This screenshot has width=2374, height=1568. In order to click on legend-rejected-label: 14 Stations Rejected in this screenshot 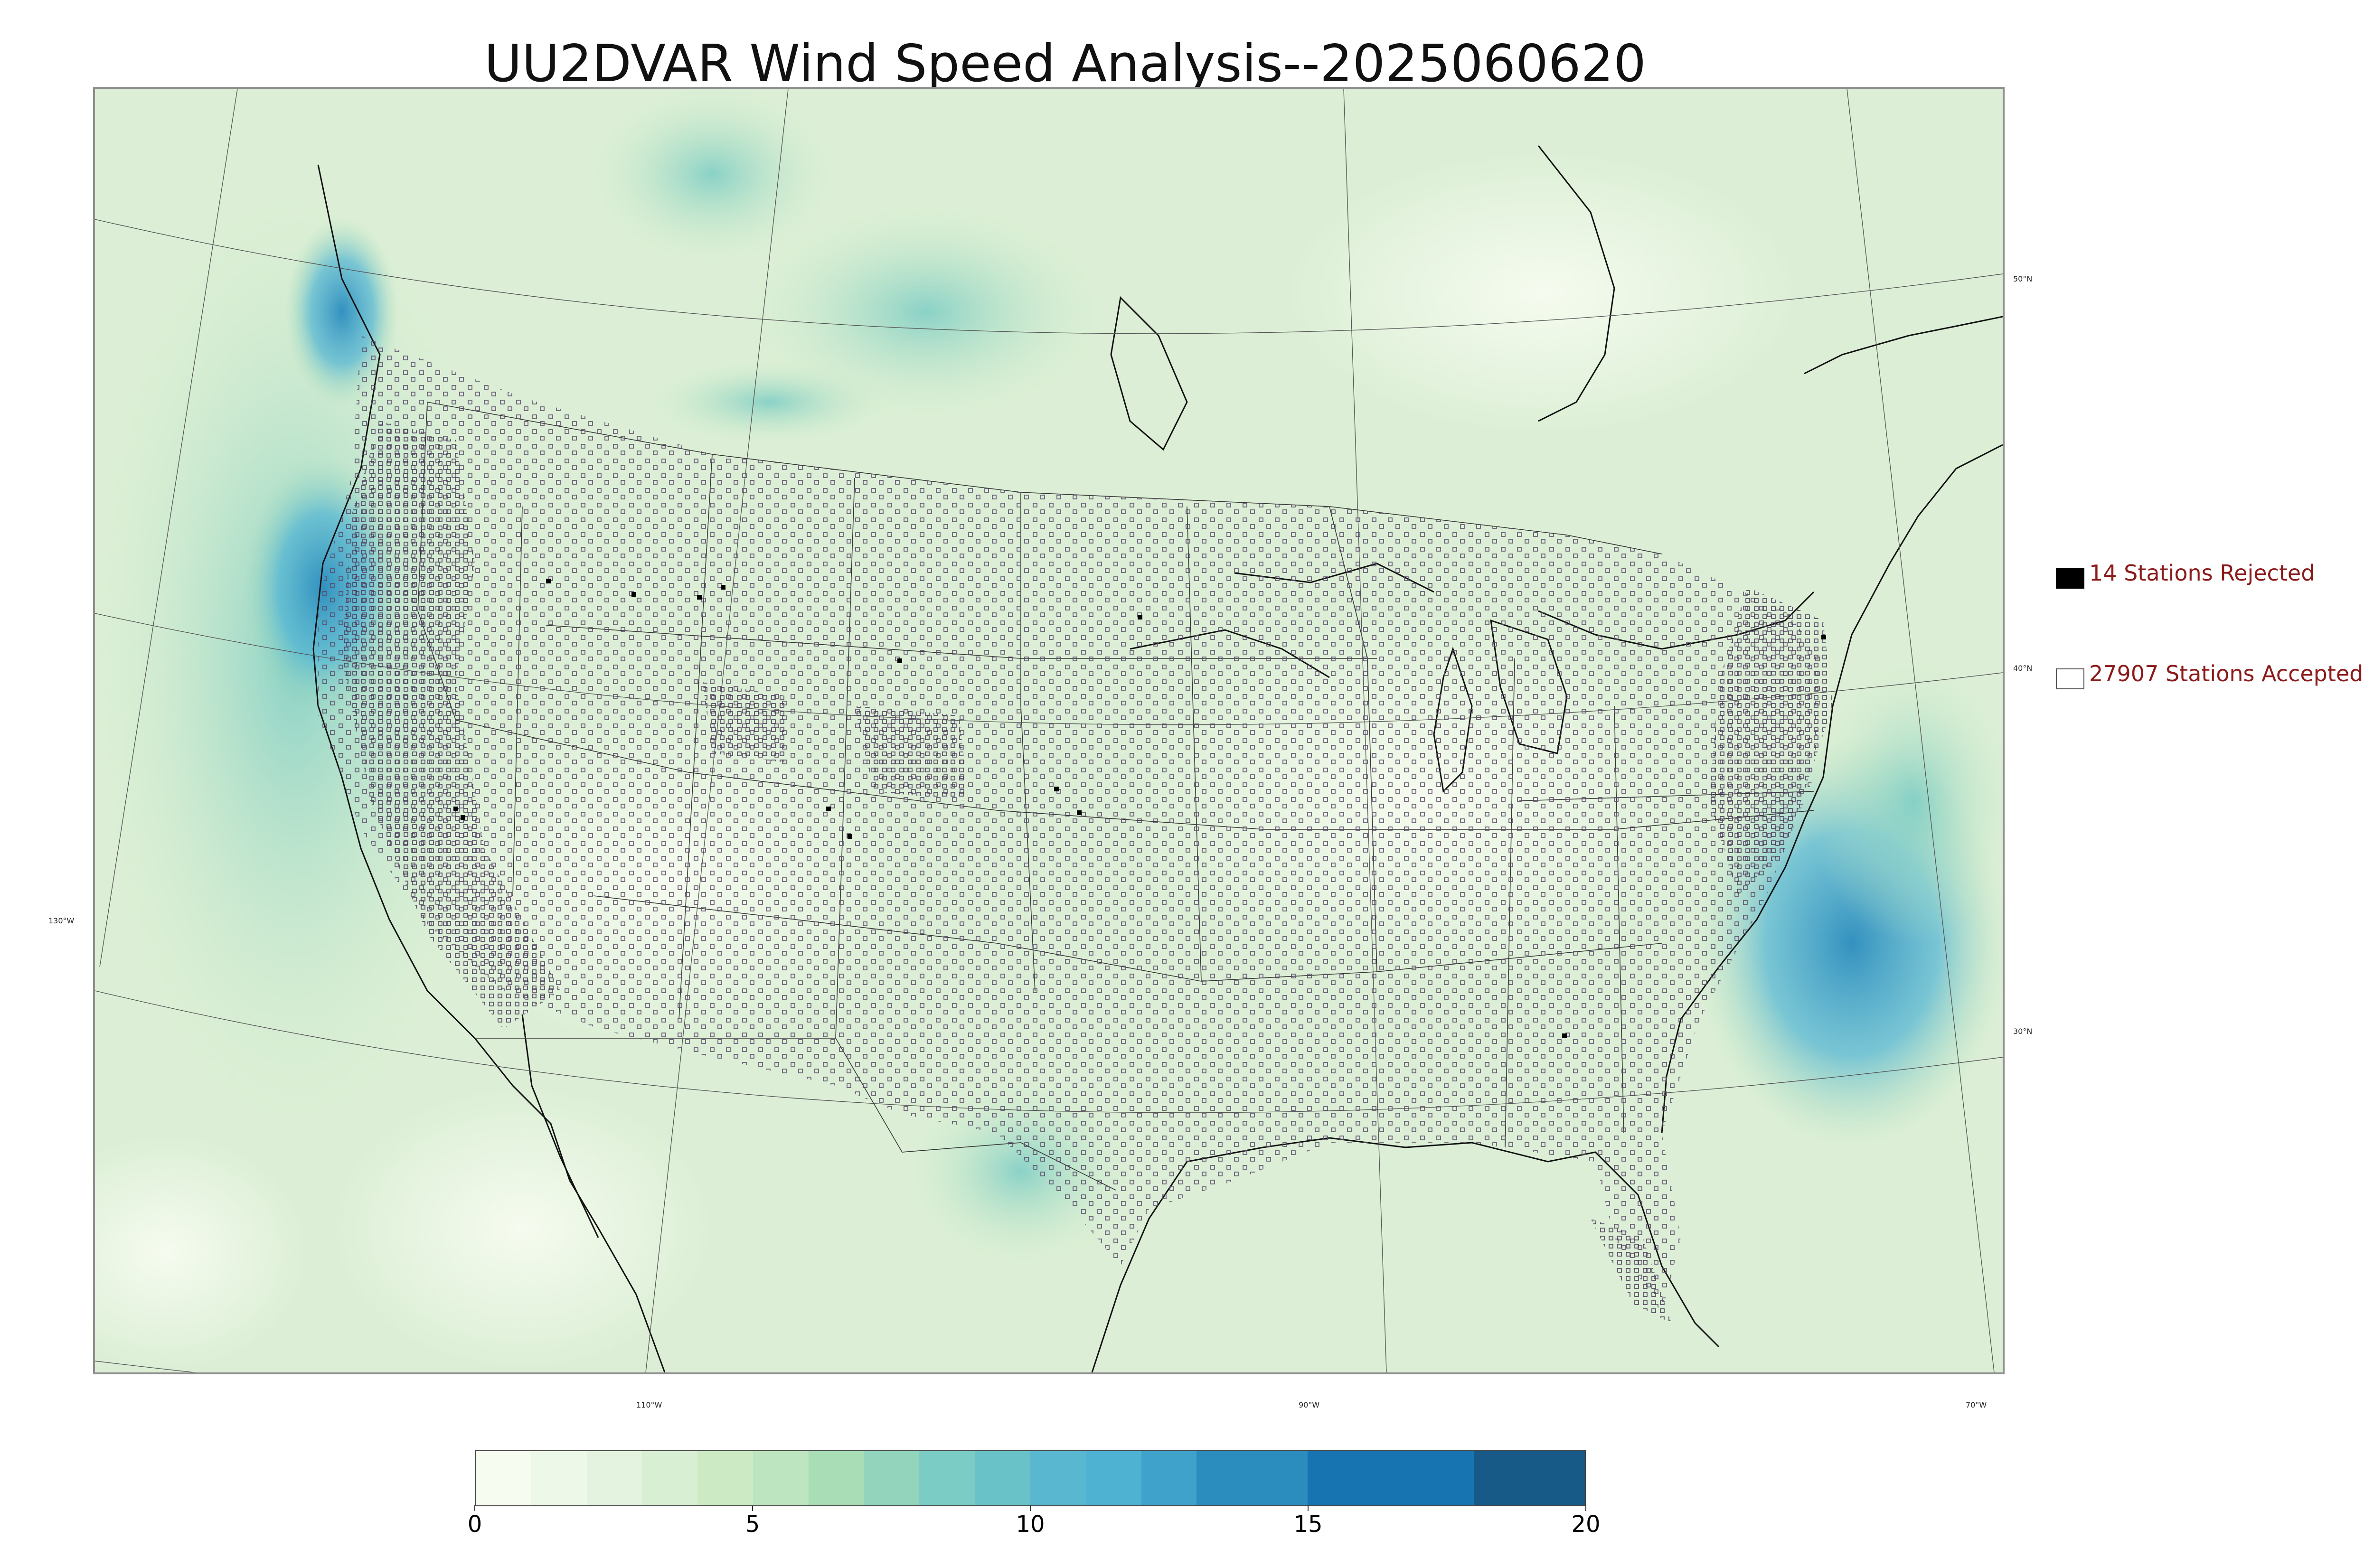, I will do `click(2202, 573)`.